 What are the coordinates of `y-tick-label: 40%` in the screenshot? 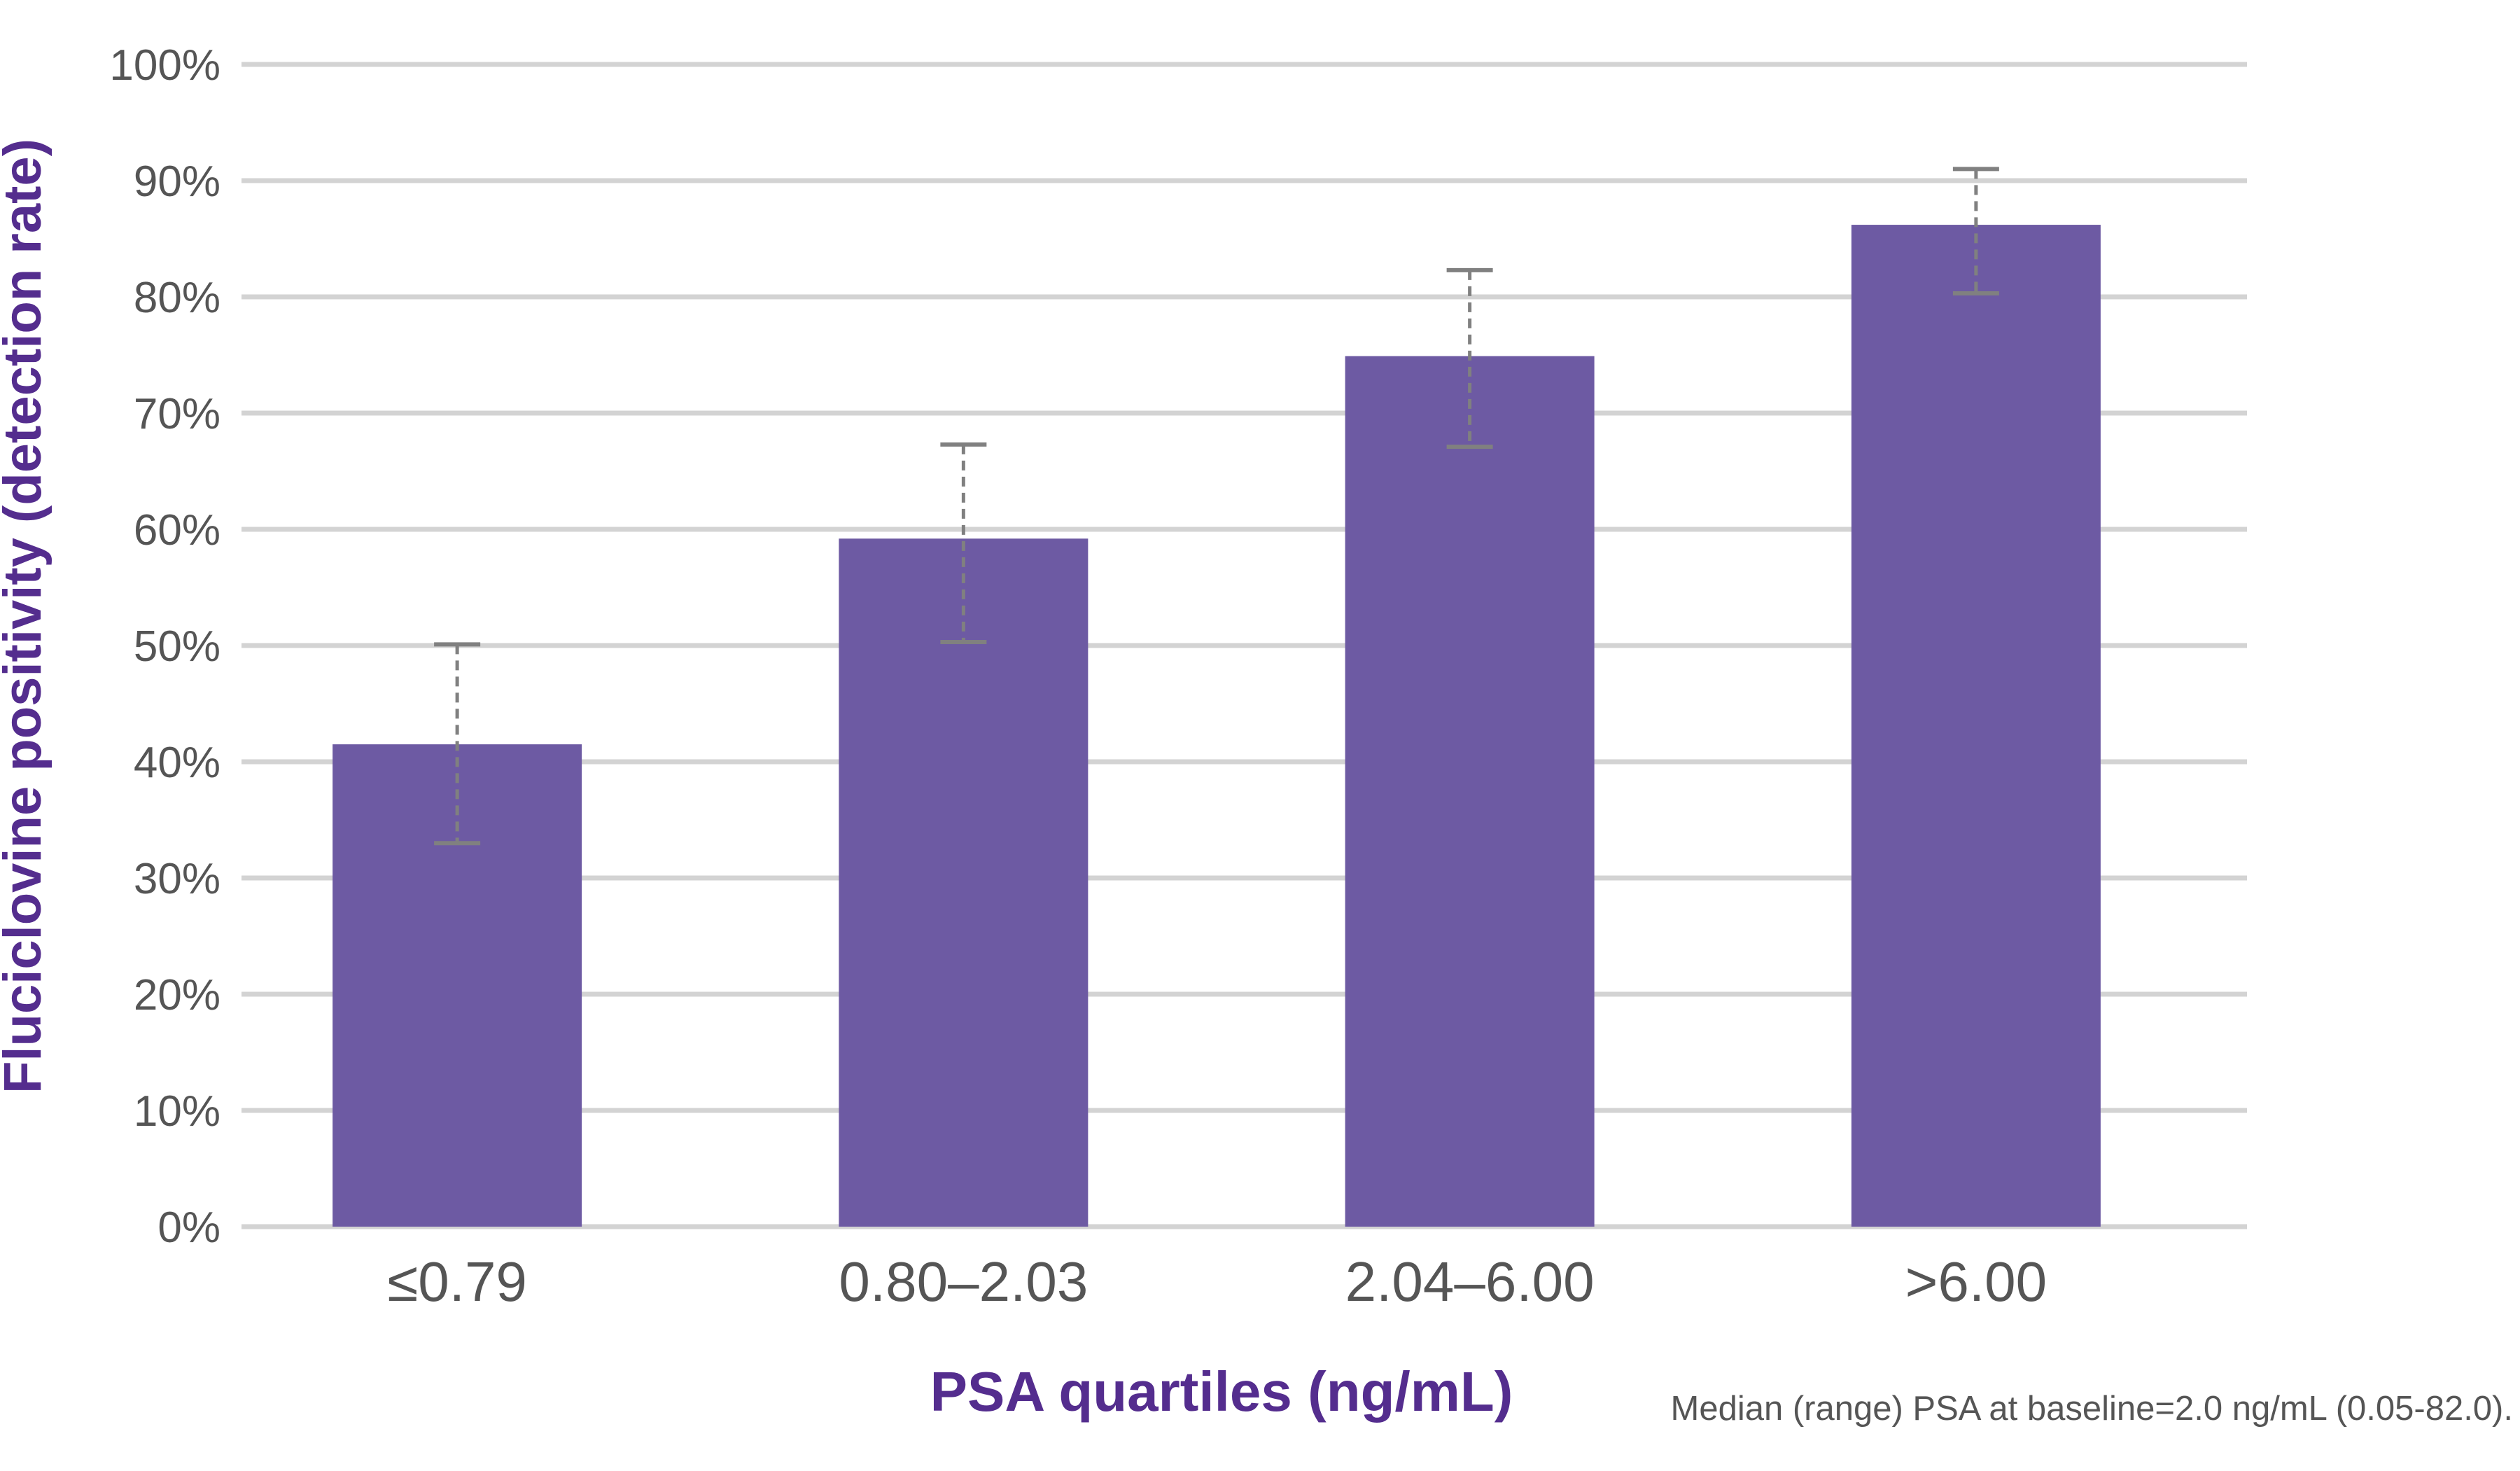 It's located at (177, 763).